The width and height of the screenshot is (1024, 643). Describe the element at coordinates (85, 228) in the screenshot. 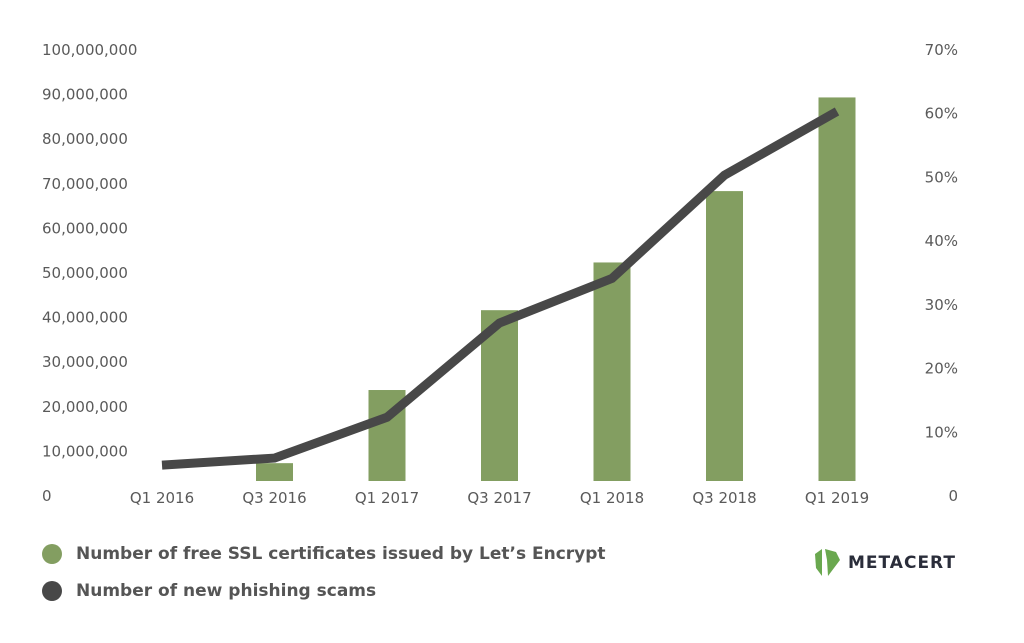

I see `left-tick-label: 60,000,000` at that location.